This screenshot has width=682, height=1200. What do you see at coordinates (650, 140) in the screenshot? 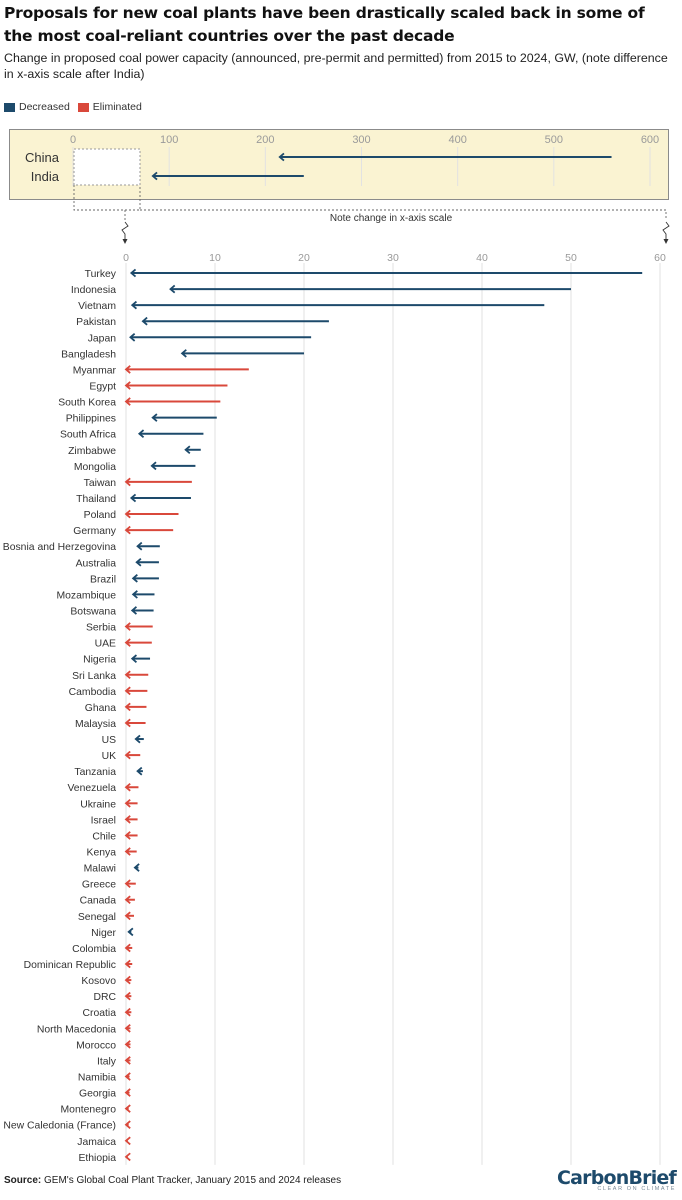
I see `inset-tick-label-600: 600` at bounding box center [650, 140].